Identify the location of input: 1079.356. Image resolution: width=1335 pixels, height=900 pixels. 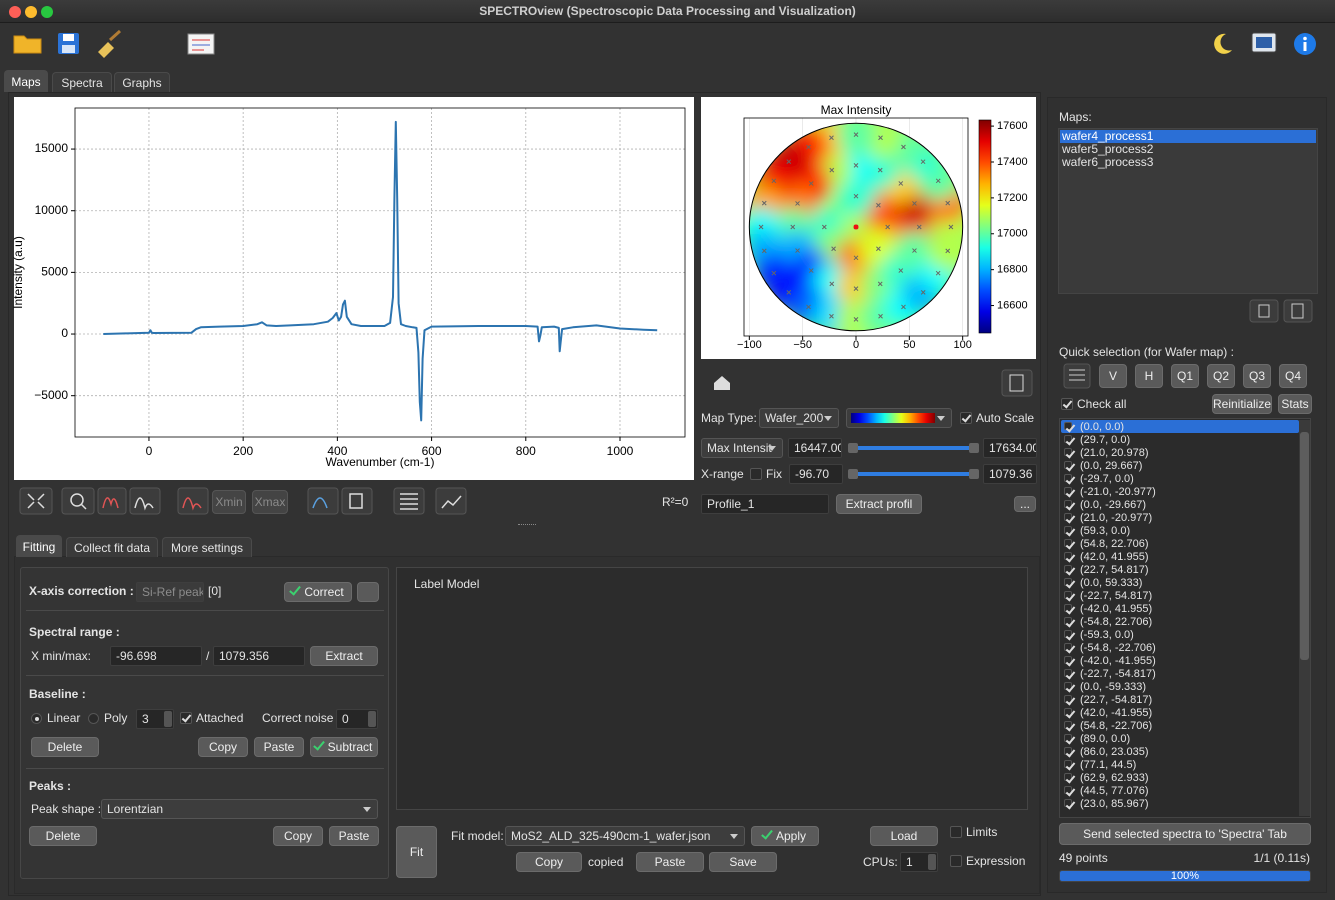
(259, 656).